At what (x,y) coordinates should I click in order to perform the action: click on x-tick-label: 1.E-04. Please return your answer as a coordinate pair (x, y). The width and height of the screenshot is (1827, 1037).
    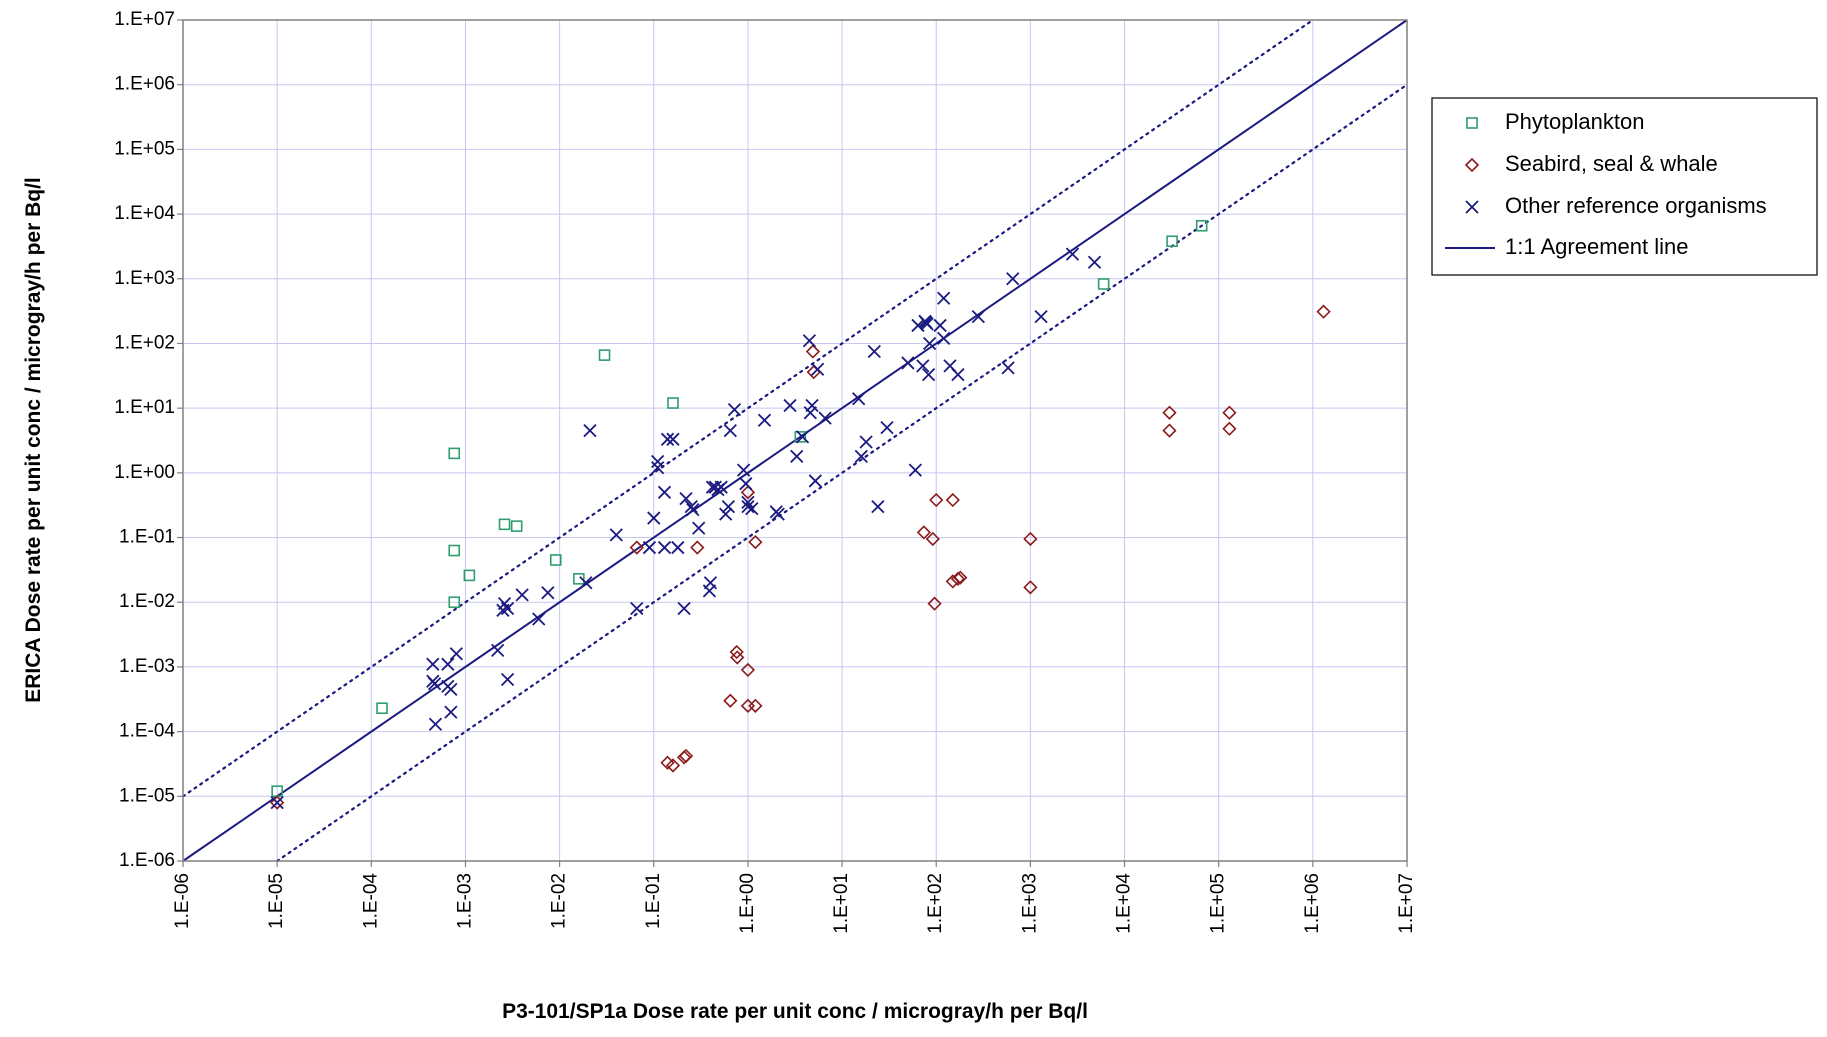
    Looking at the image, I should click on (370, 901).